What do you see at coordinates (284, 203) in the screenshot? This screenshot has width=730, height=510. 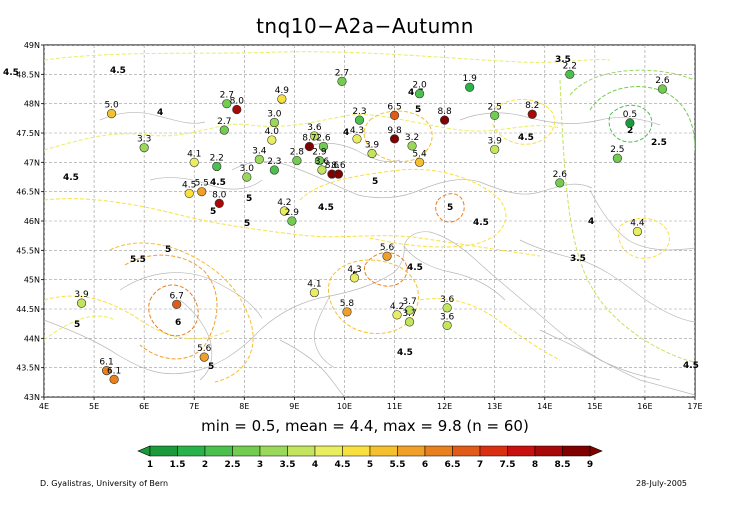 I see `station-value: 4.2` at bounding box center [284, 203].